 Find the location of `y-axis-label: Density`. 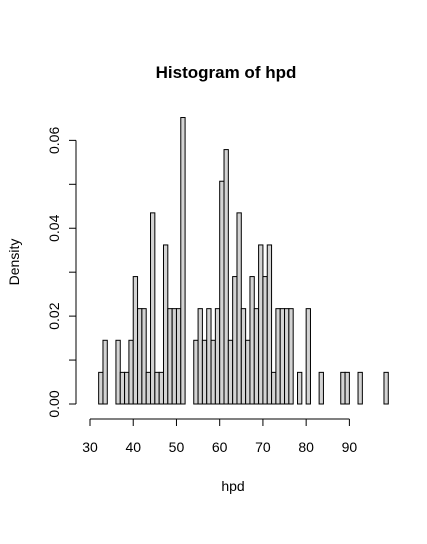

y-axis-label: Density is located at coordinates (14, 262).